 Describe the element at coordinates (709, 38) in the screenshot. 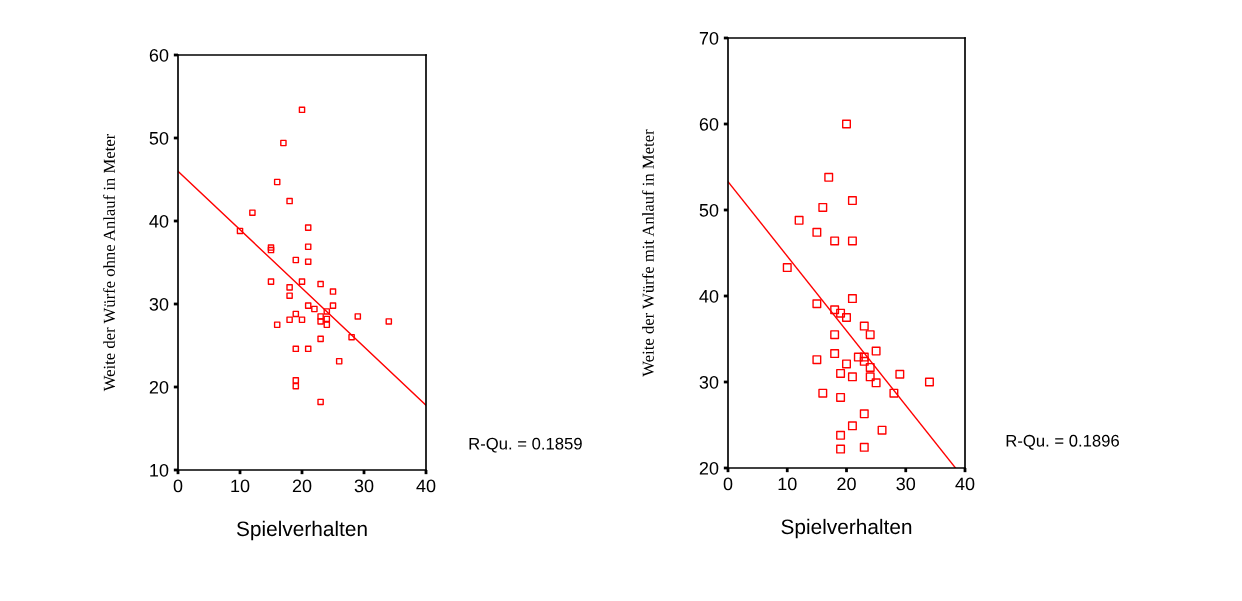

I see `y-tick-label: 70` at that location.